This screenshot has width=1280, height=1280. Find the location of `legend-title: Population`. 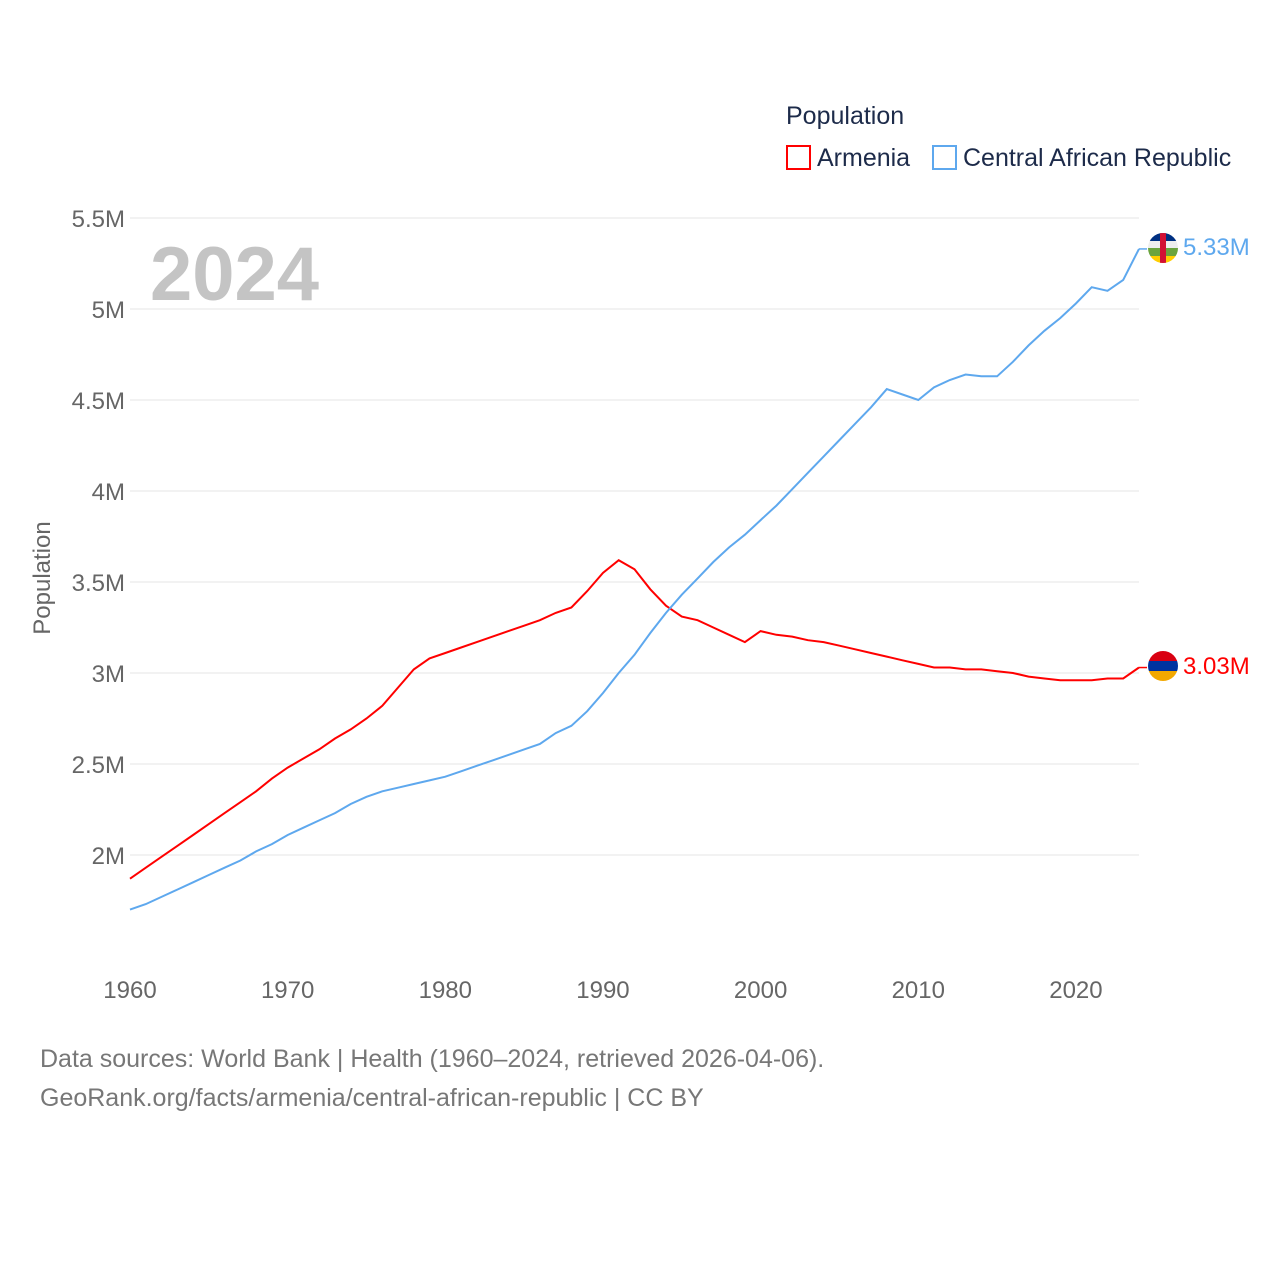

legend-title: Population is located at coordinates (845, 116).